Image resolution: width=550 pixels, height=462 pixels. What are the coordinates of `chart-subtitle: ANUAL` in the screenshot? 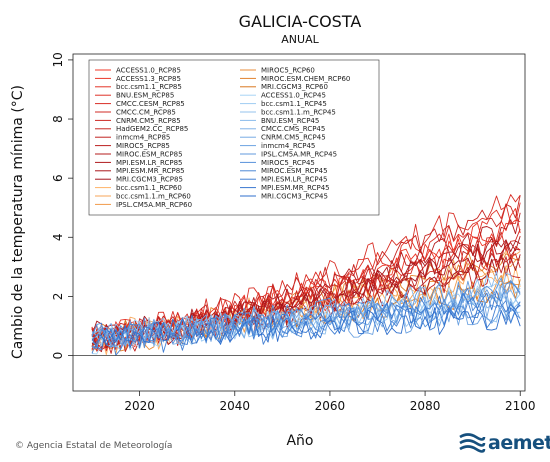 It's located at (300, 39).